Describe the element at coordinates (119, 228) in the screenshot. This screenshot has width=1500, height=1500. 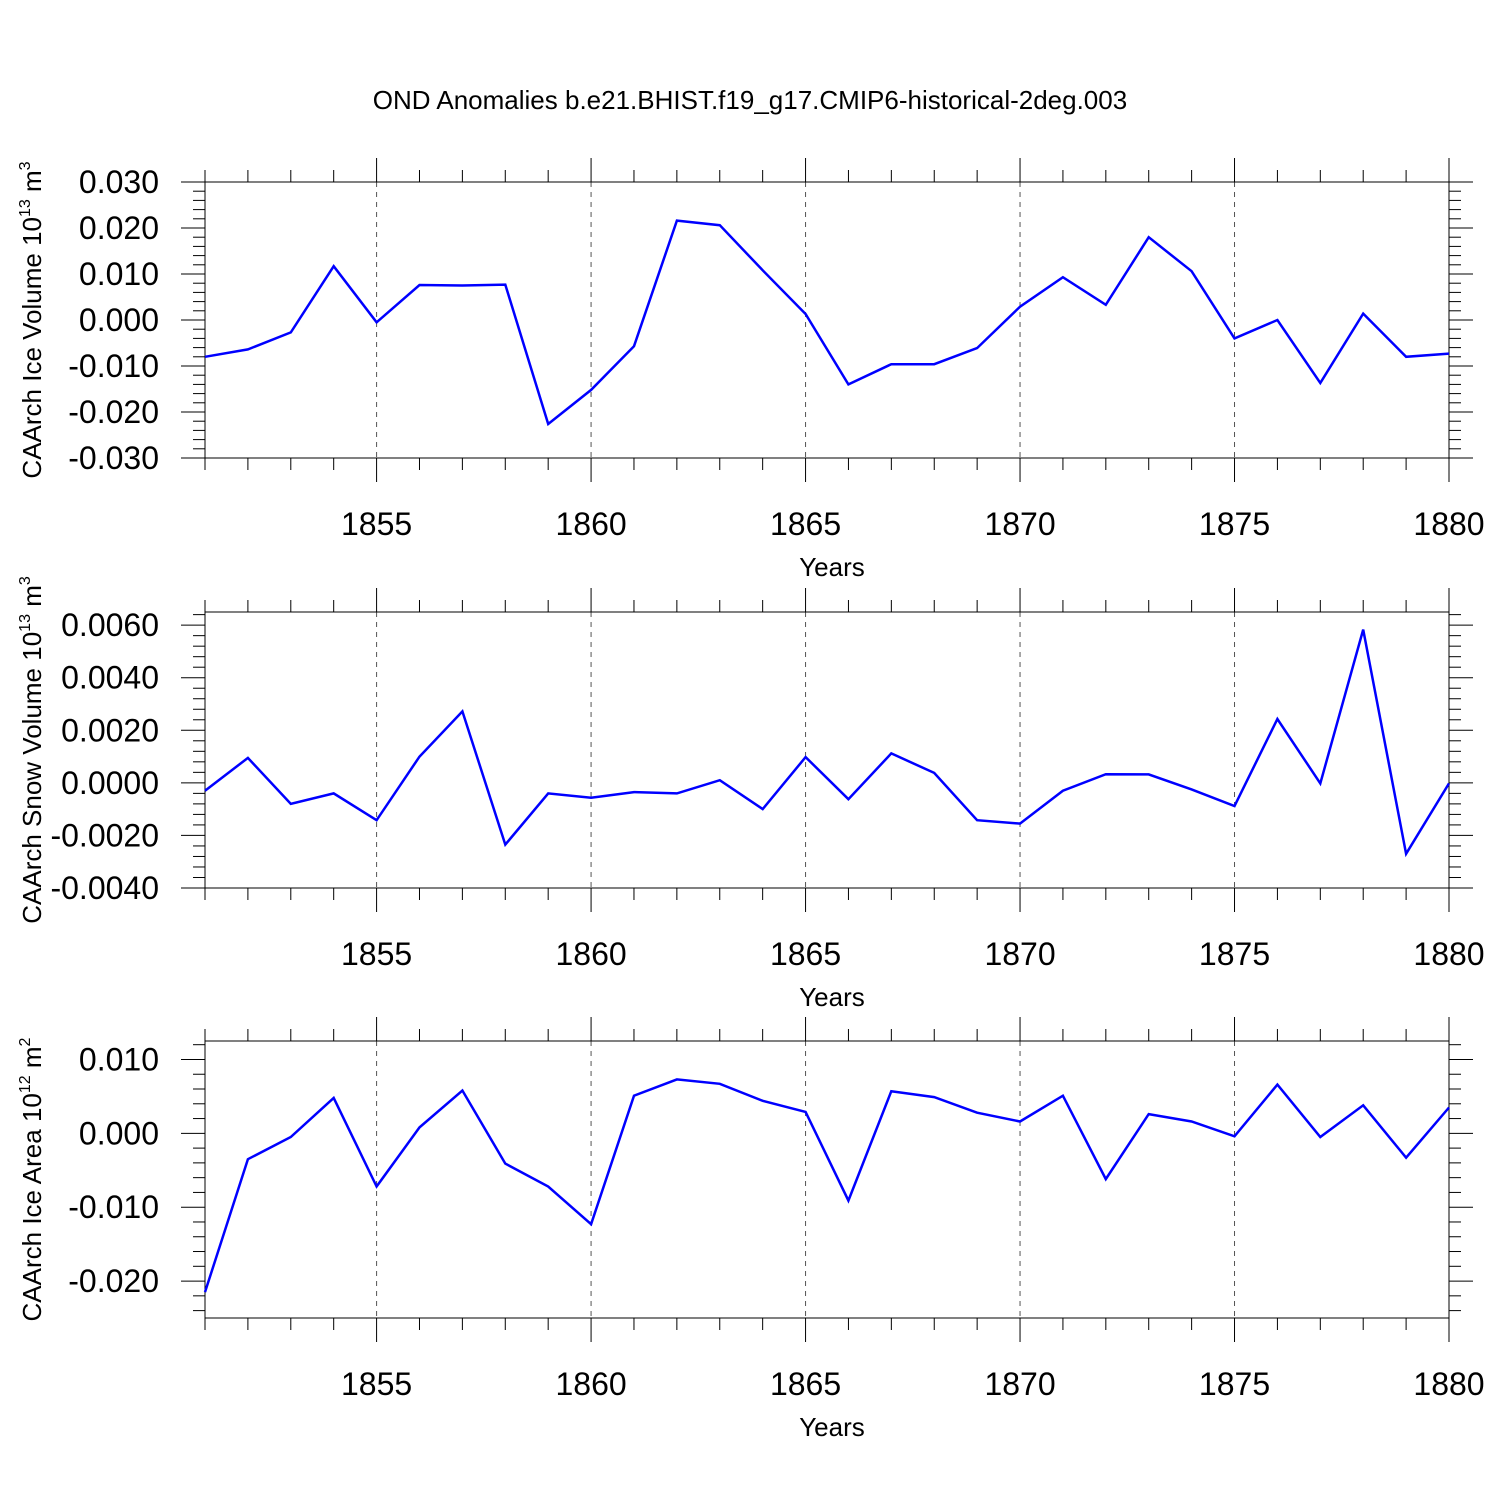
I see `y-tick-label: 0.020` at that location.